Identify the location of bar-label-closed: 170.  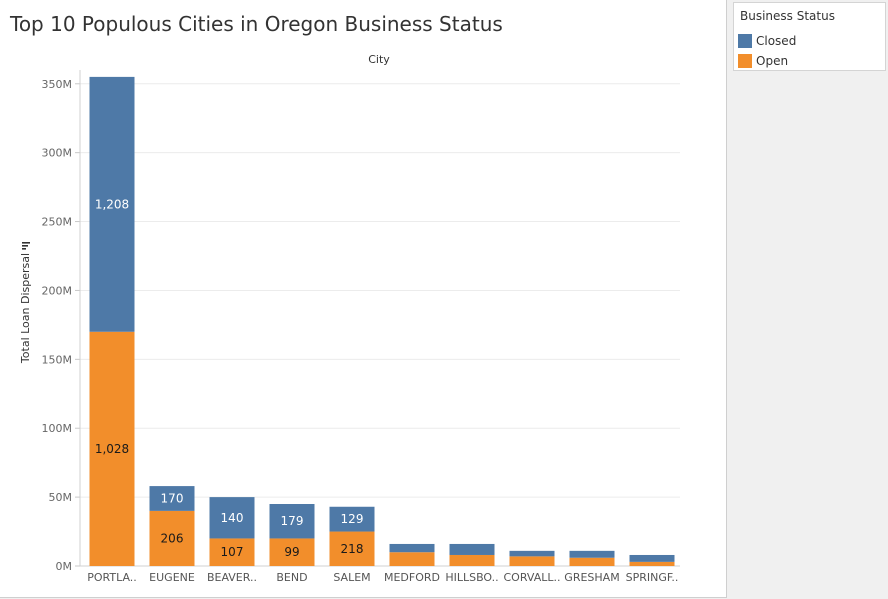
(172, 498).